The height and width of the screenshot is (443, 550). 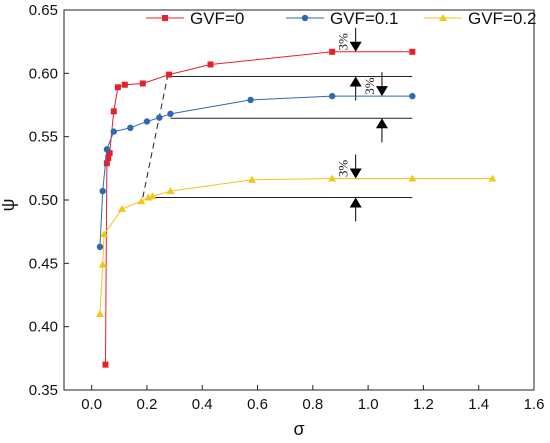 I want to click on x-axis: 0.0 0.2 0.4 0.6 0.8 1.0 1.2 1.4 1.6, so click(x=312, y=399).